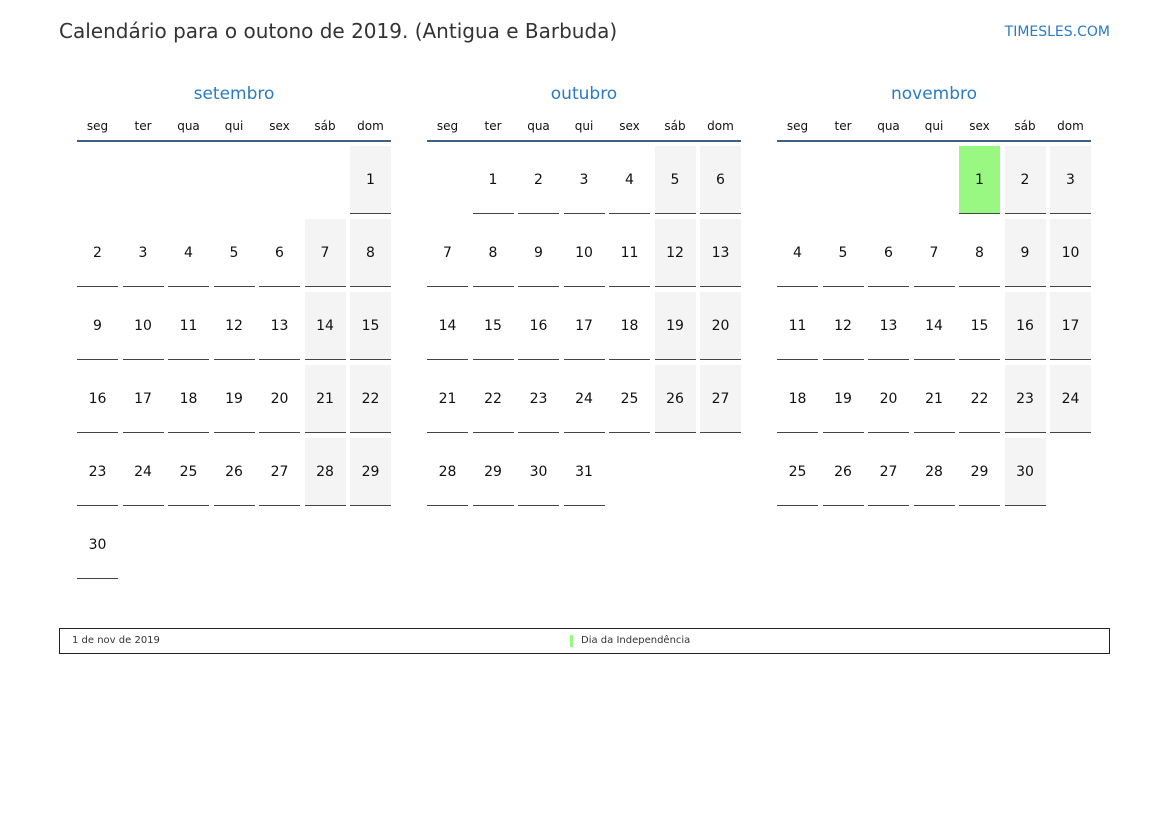  I want to click on day-cell: 17, so click(143, 399).